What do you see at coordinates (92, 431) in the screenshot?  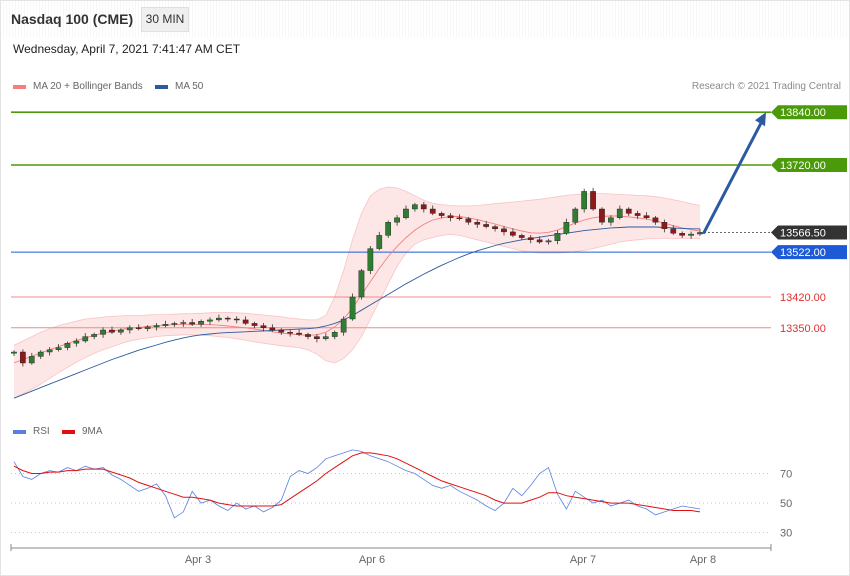 I see `ma9-legend-label: 9MA` at bounding box center [92, 431].